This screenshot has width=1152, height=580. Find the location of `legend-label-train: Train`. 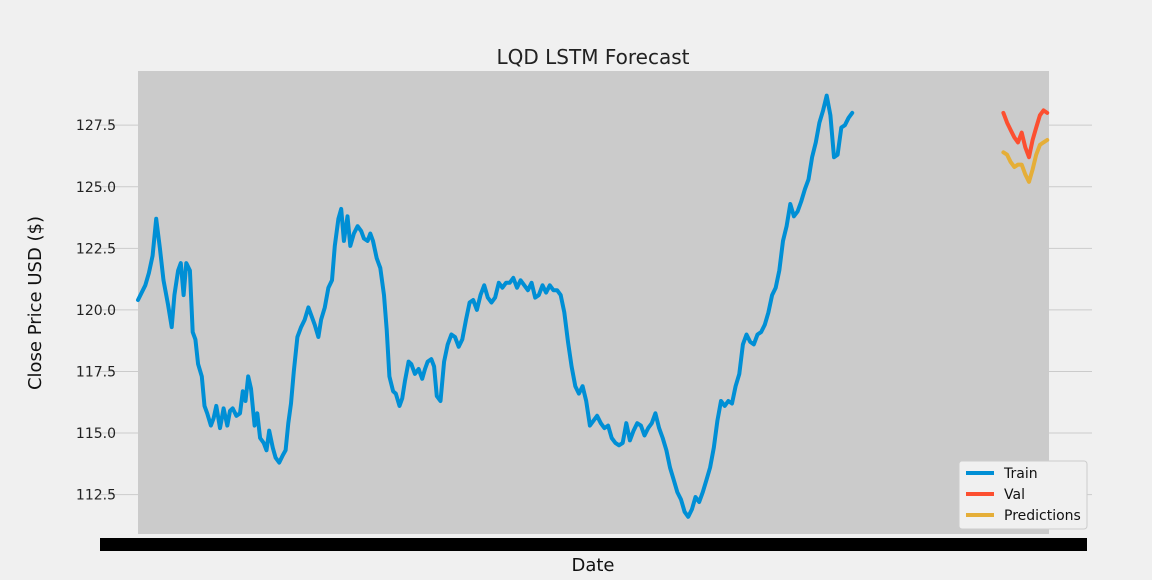

legend-label-train: Train is located at coordinates (1020, 474).